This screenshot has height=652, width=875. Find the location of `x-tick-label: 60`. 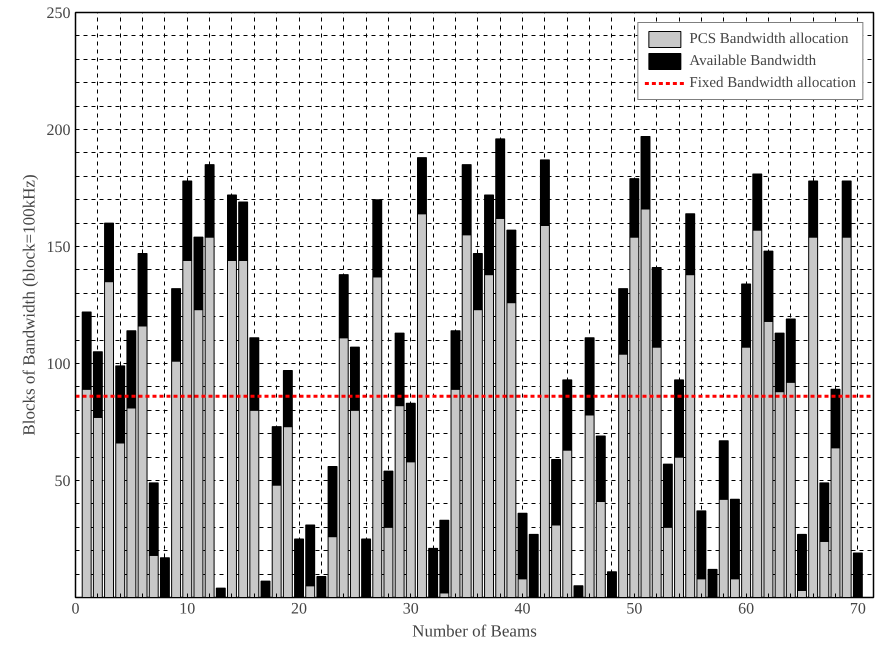

x-tick-label: 60 is located at coordinates (746, 609).